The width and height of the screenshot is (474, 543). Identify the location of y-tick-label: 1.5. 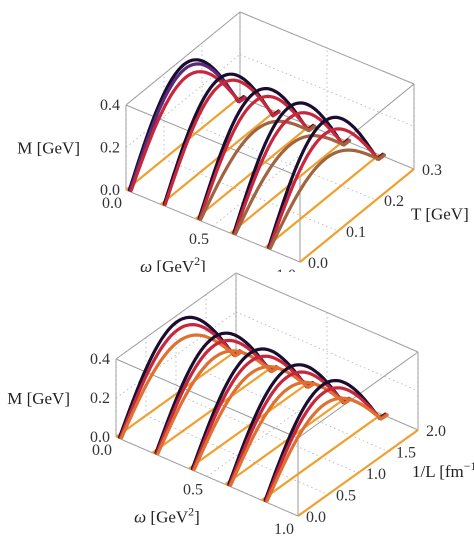
(406, 453).